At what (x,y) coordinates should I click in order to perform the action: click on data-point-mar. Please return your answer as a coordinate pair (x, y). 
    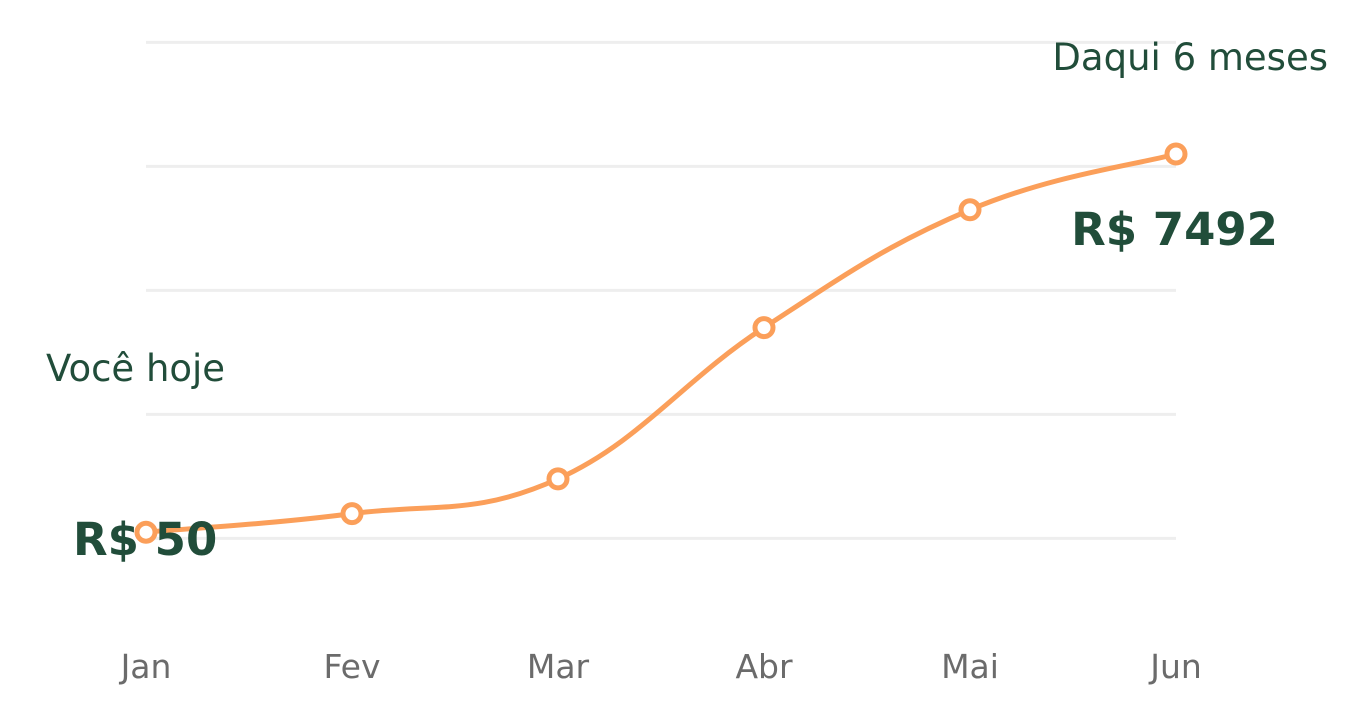
    Looking at the image, I should click on (558, 479).